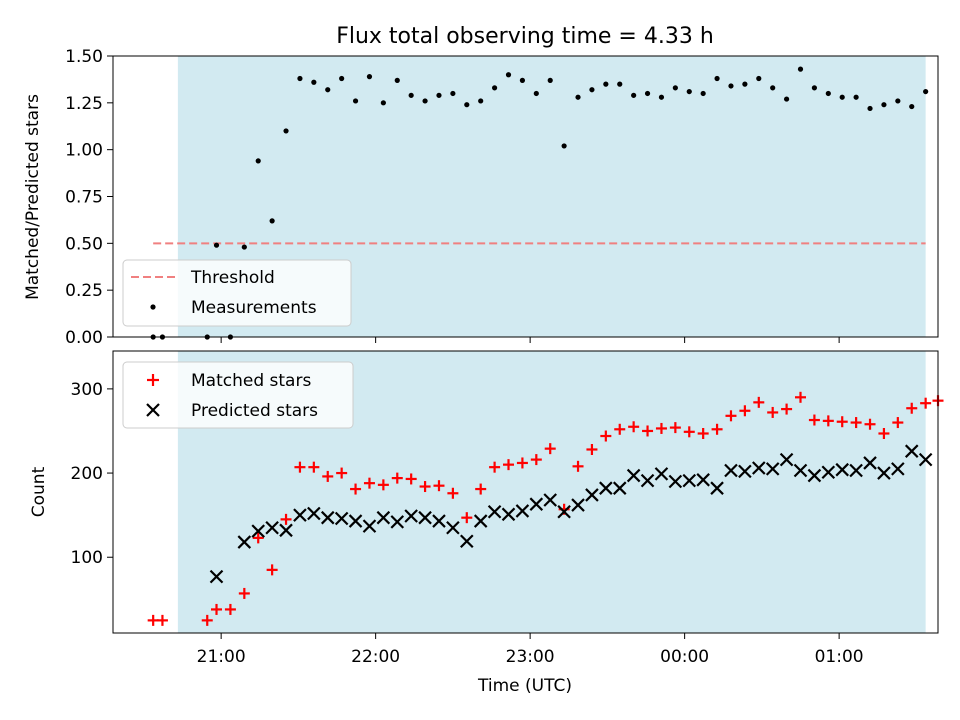 This screenshot has height=720, width=960. What do you see at coordinates (39, 491) in the screenshot?
I see `bottom-y-axis-label: Count` at bounding box center [39, 491].